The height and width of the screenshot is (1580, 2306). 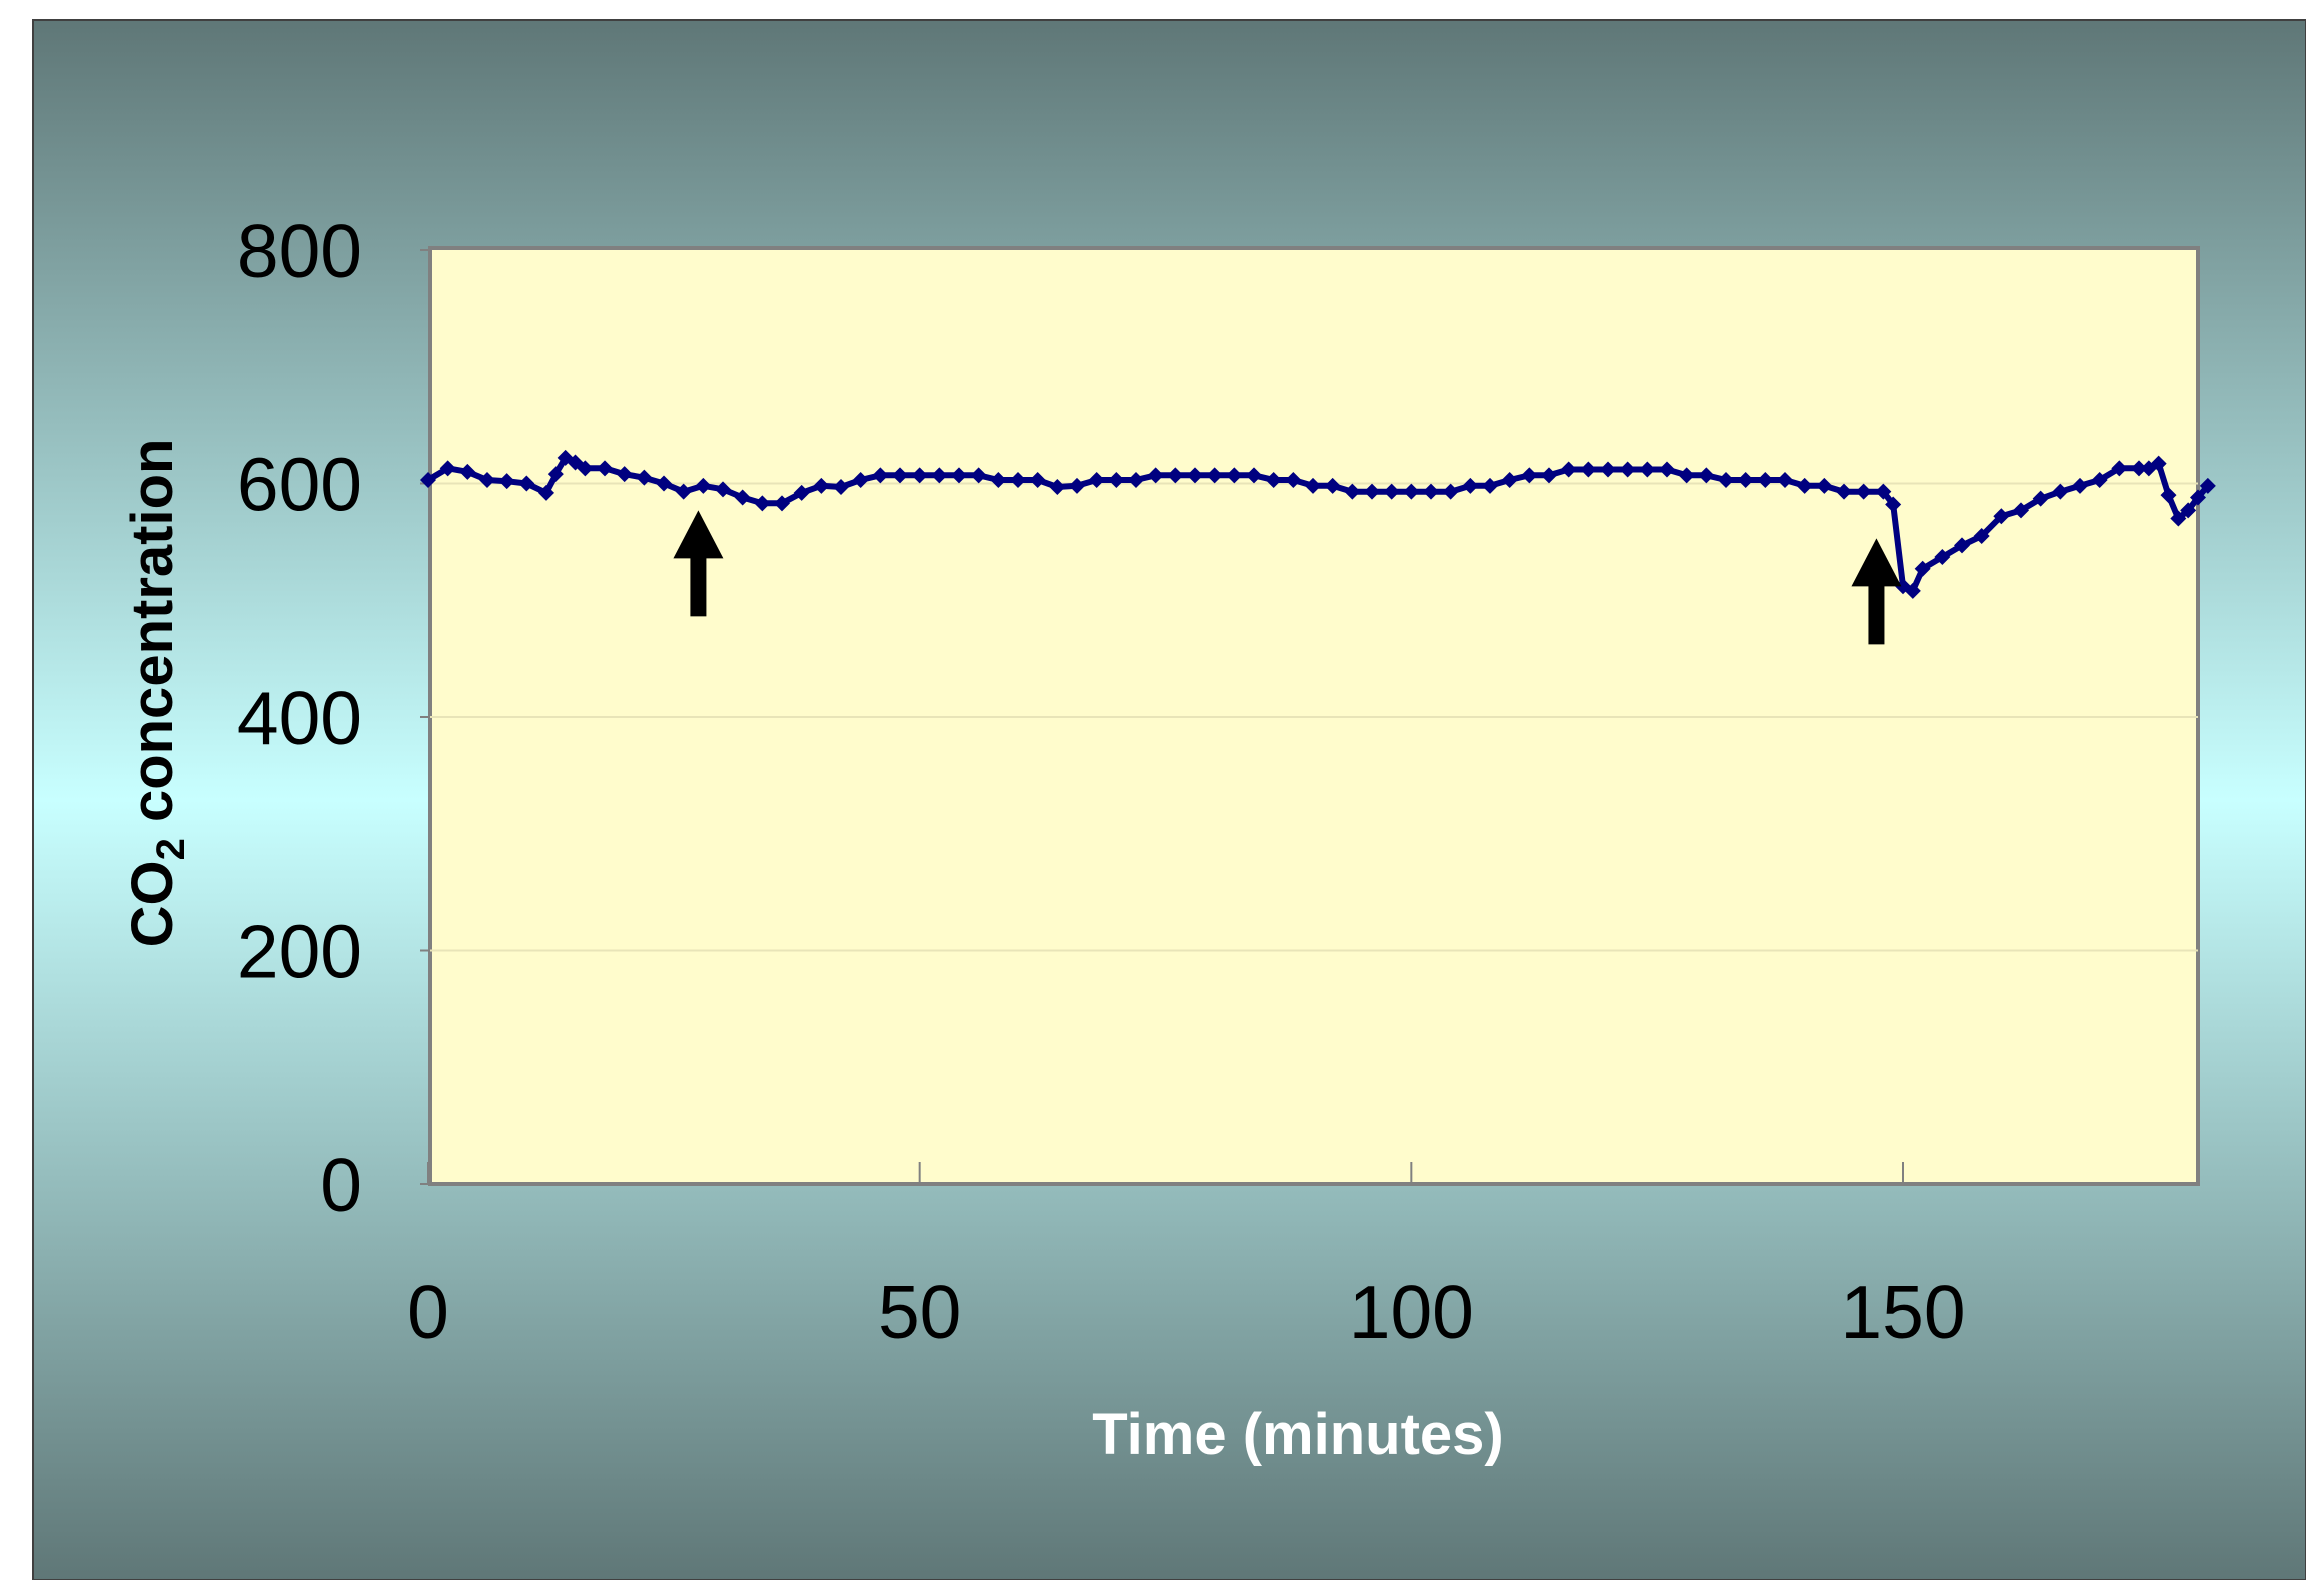 I want to click on y-axis-tick-labels: 0 200 400 600 800, so click(x=299, y=718).